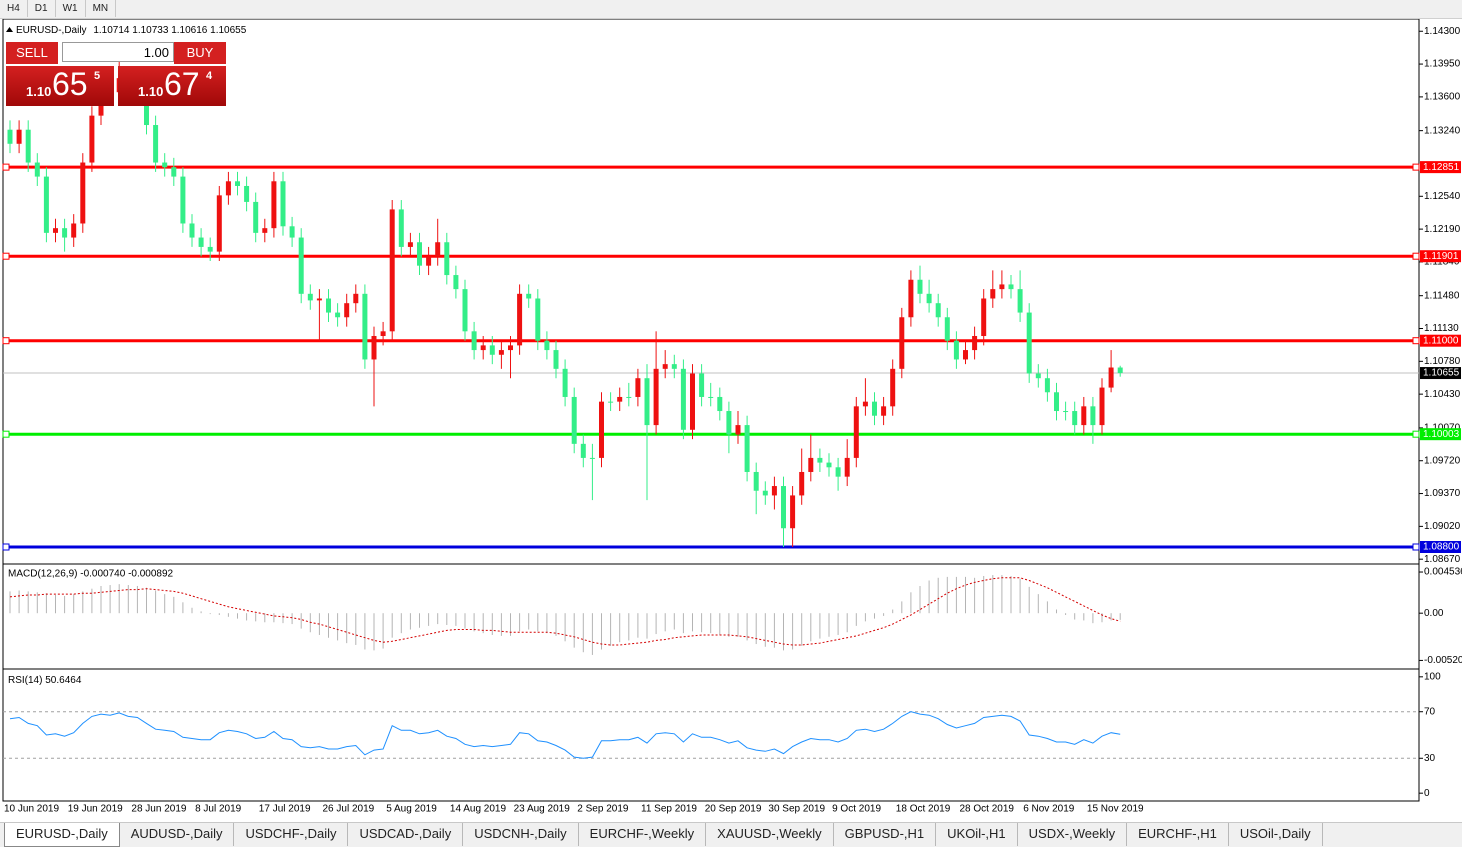 The height and width of the screenshot is (847, 1462). What do you see at coordinates (1432, 676) in the screenshot?
I see `y-tick-label: 100` at bounding box center [1432, 676].